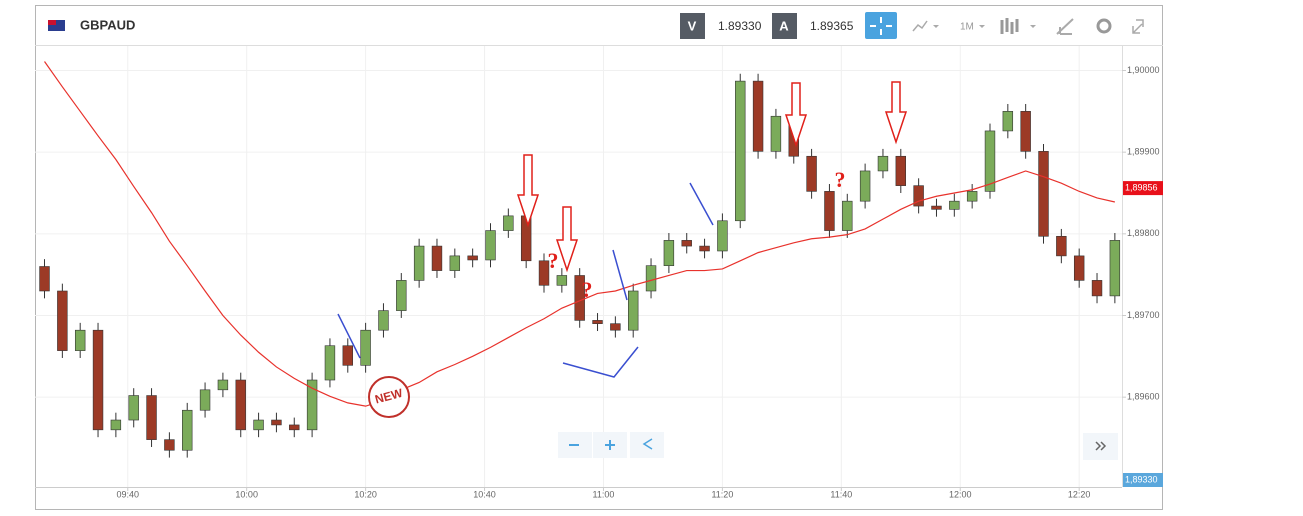 Image resolution: width=1303 pixels, height=516 pixels. What do you see at coordinates (1138, 26) in the screenshot?
I see `fullscreen-icon` at bounding box center [1138, 26].